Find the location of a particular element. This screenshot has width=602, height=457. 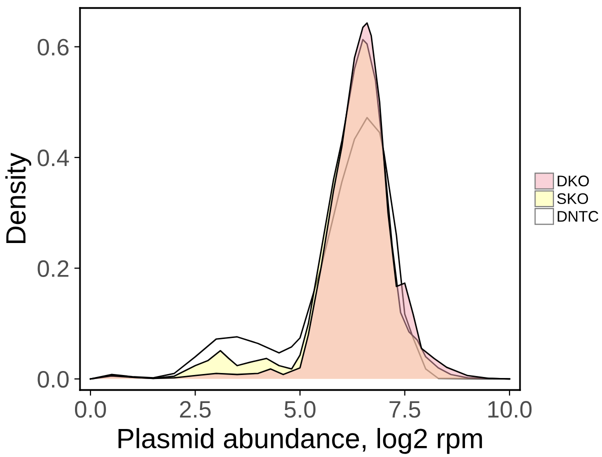

x-tick-label: 7.5 is located at coordinates (405, 409).